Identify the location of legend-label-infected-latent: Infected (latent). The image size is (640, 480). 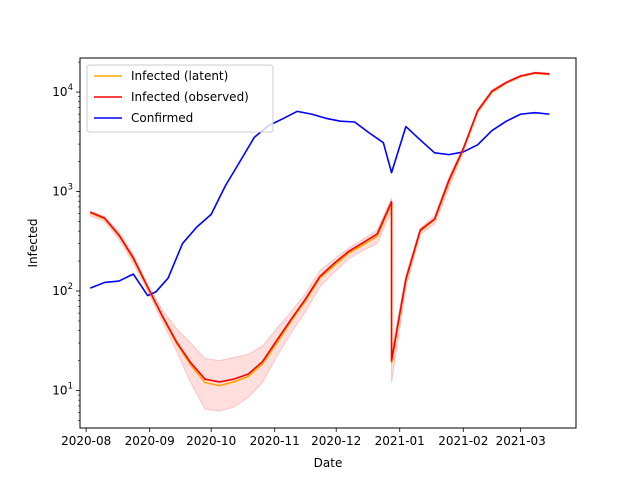
(179, 76).